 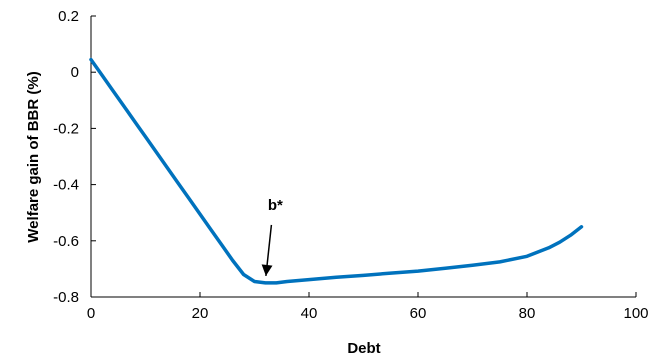 What do you see at coordinates (66, 128) in the screenshot?
I see `y-tick-label: -0.2` at bounding box center [66, 128].